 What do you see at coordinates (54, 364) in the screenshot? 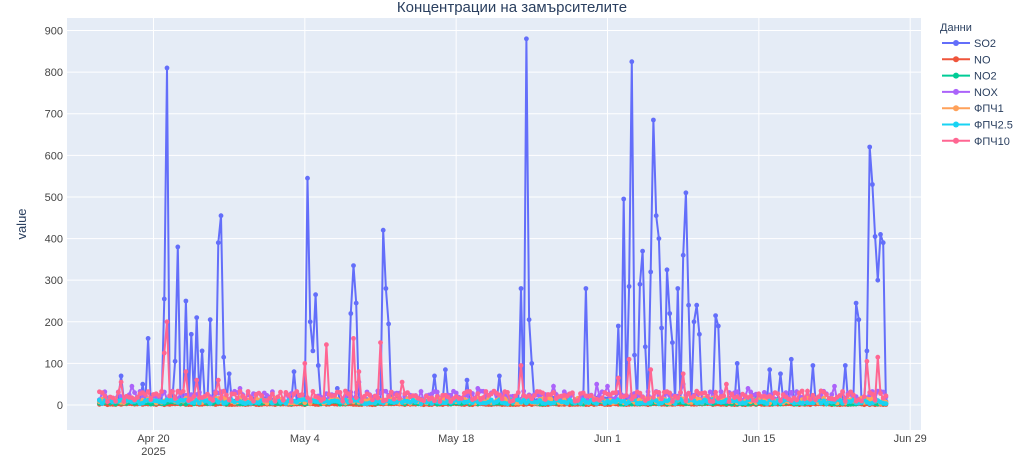
I see `y-tick-label: 100` at bounding box center [54, 364].